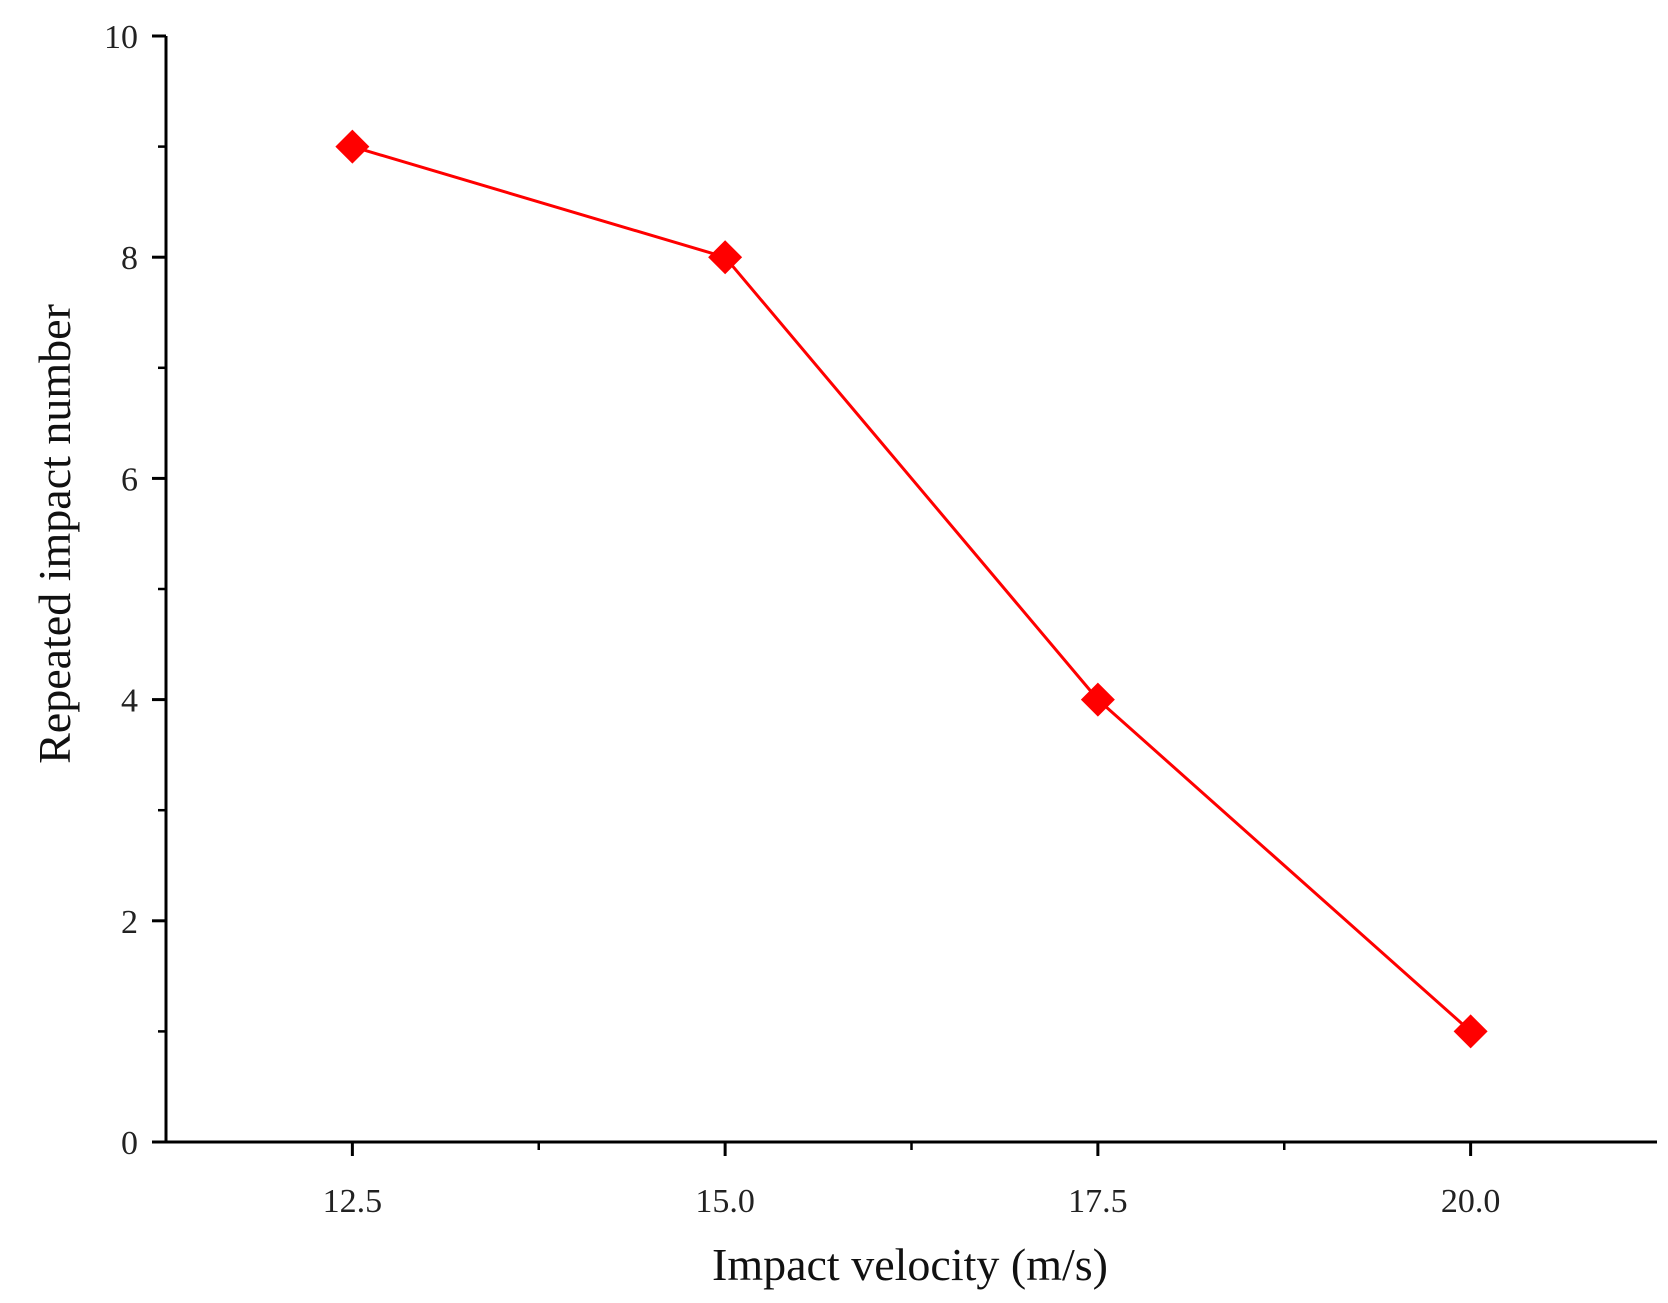  I want to click on y-tick-label: 8, so click(129, 258).